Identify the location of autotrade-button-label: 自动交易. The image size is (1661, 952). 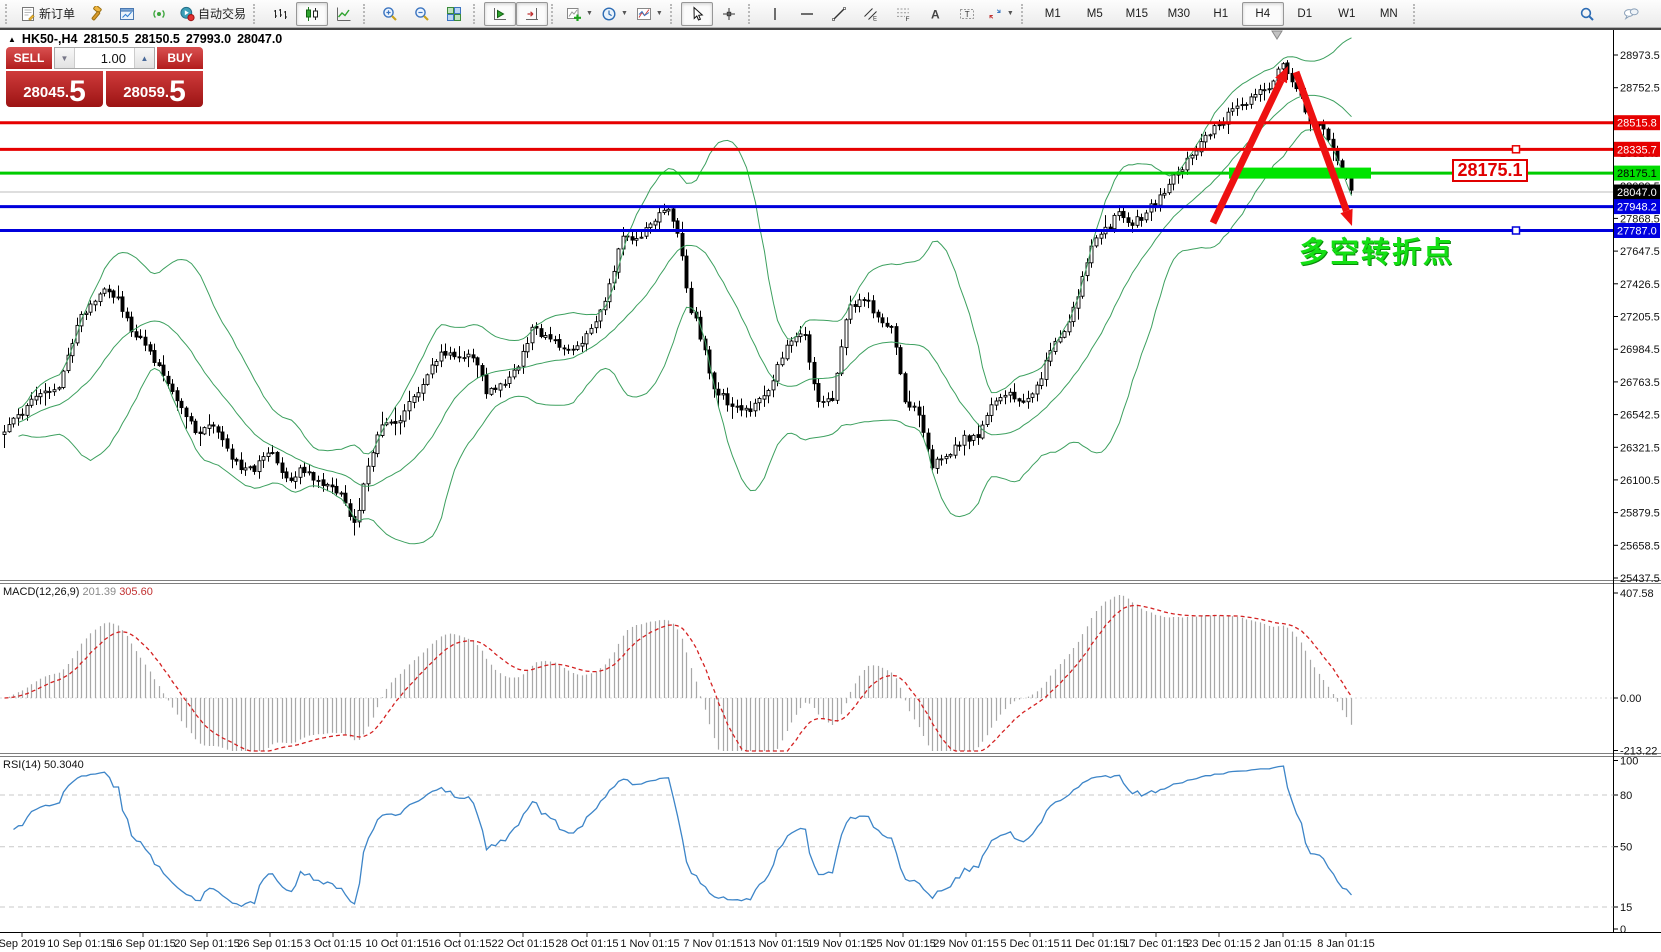
(222, 14).